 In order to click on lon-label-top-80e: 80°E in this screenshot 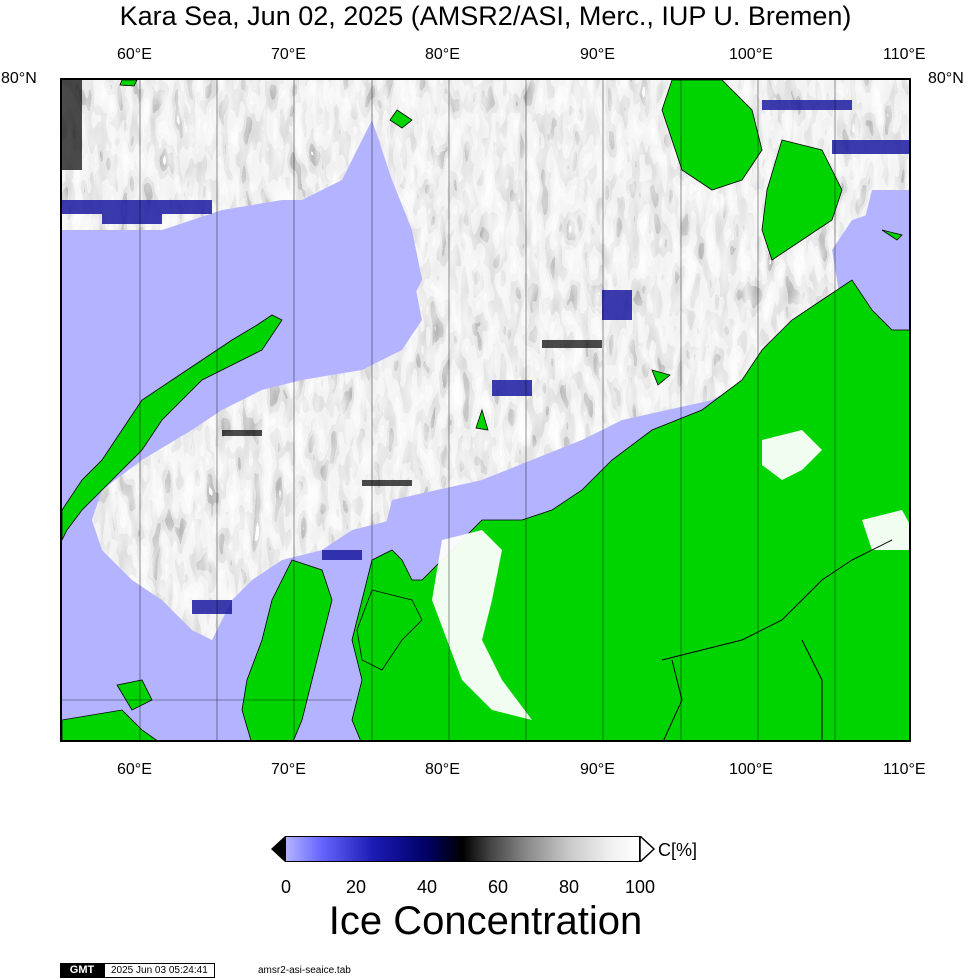, I will do `click(442, 54)`.